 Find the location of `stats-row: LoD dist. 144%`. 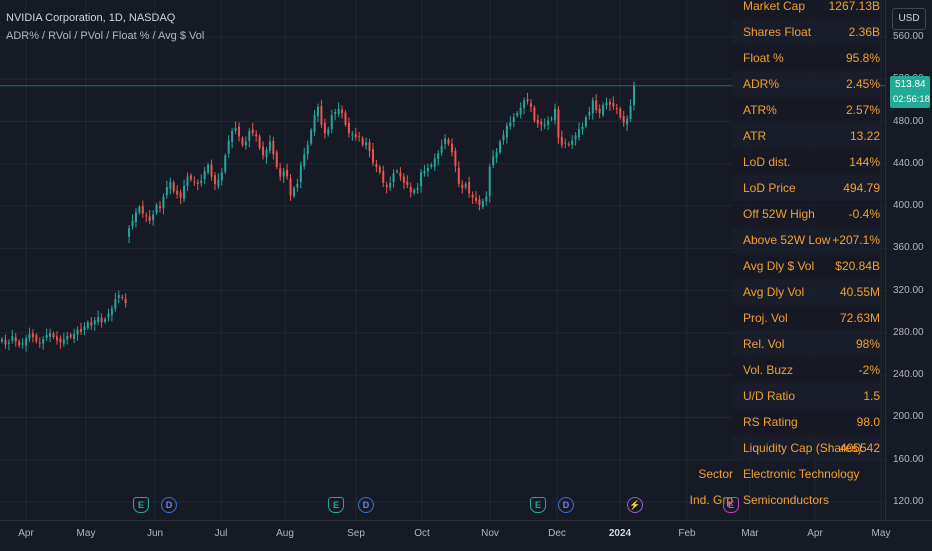

stats-row: LoD dist. 144% is located at coordinates (806, 162).